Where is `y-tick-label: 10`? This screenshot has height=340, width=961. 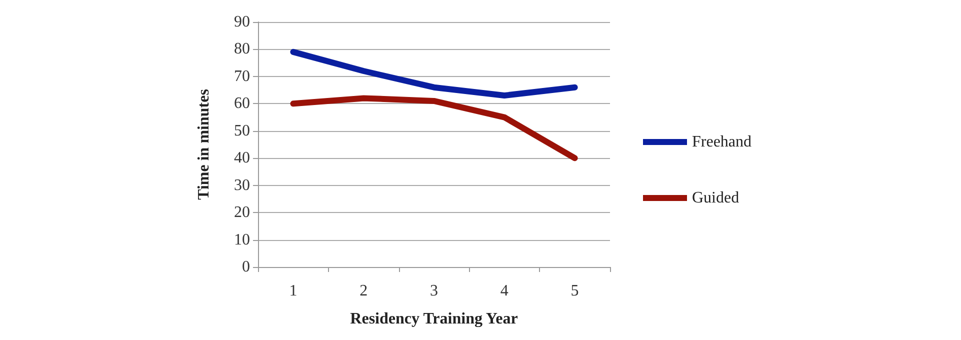
y-tick-label: 10 is located at coordinates (242, 239).